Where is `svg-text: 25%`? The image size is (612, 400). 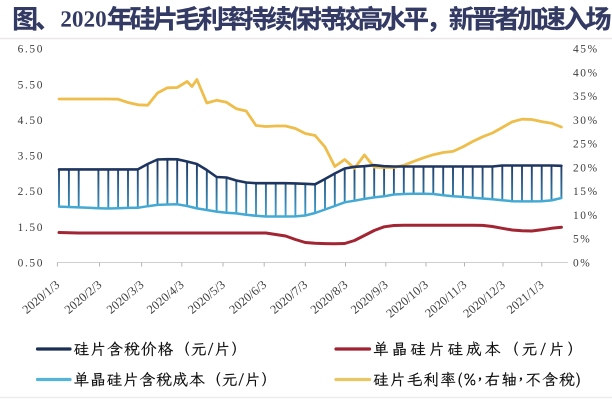
svg-text: 25% is located at coordinates (586, 145).